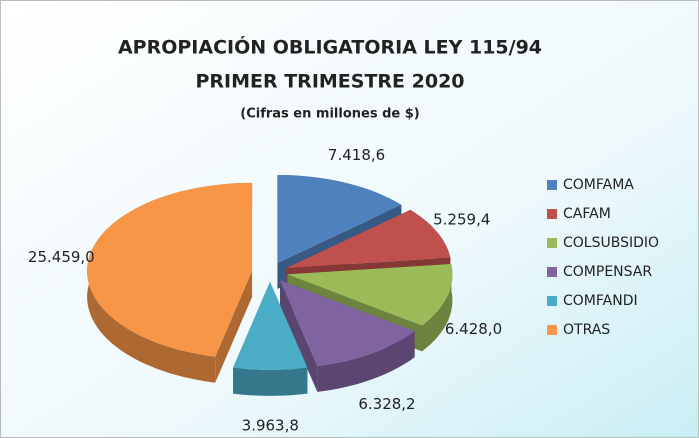 The width and height of the screenshot is (699, 438). What do you see at coordinates (329, 114) in the screenshot?
I see `chart-subtitle: (Cifras en millones de $)` at bounding box center [329, 114].